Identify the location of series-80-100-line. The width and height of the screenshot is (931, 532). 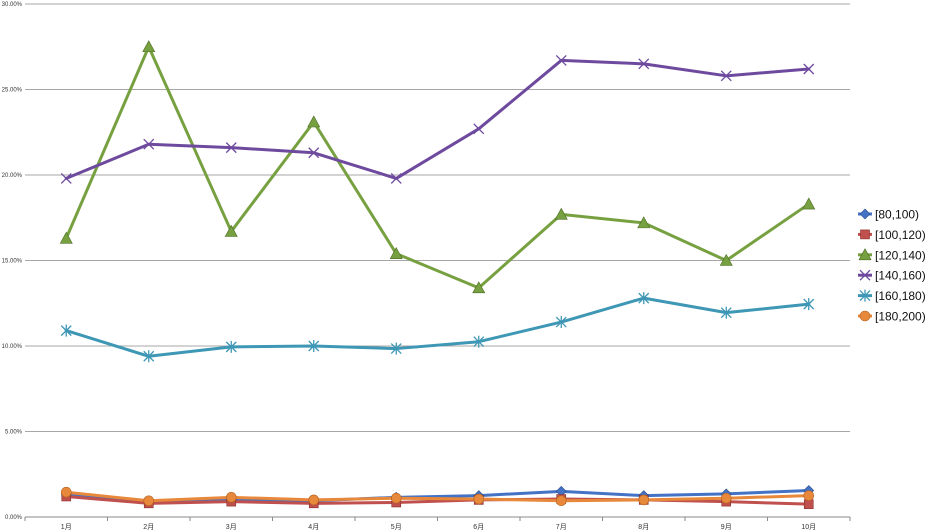
(437, 496).